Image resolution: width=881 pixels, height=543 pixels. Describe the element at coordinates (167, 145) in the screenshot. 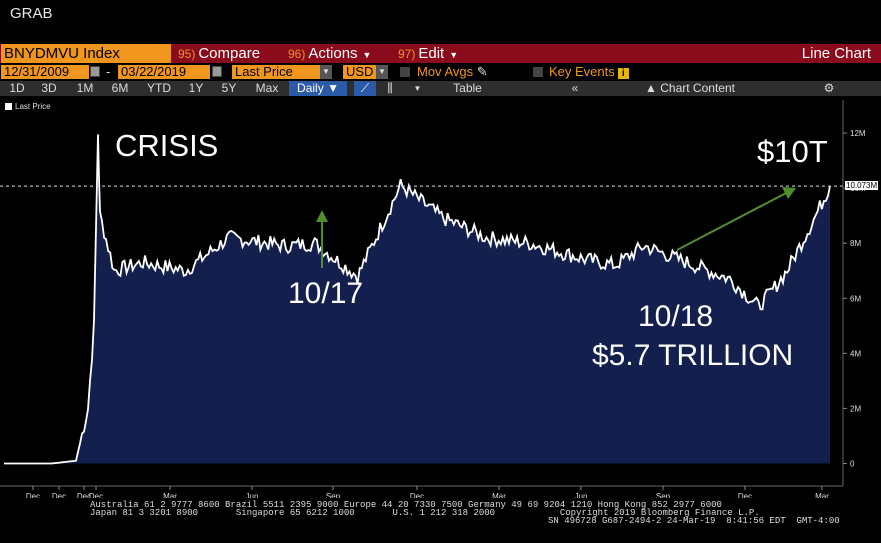

I see `annotation-crisis: CRISIS` at that location.